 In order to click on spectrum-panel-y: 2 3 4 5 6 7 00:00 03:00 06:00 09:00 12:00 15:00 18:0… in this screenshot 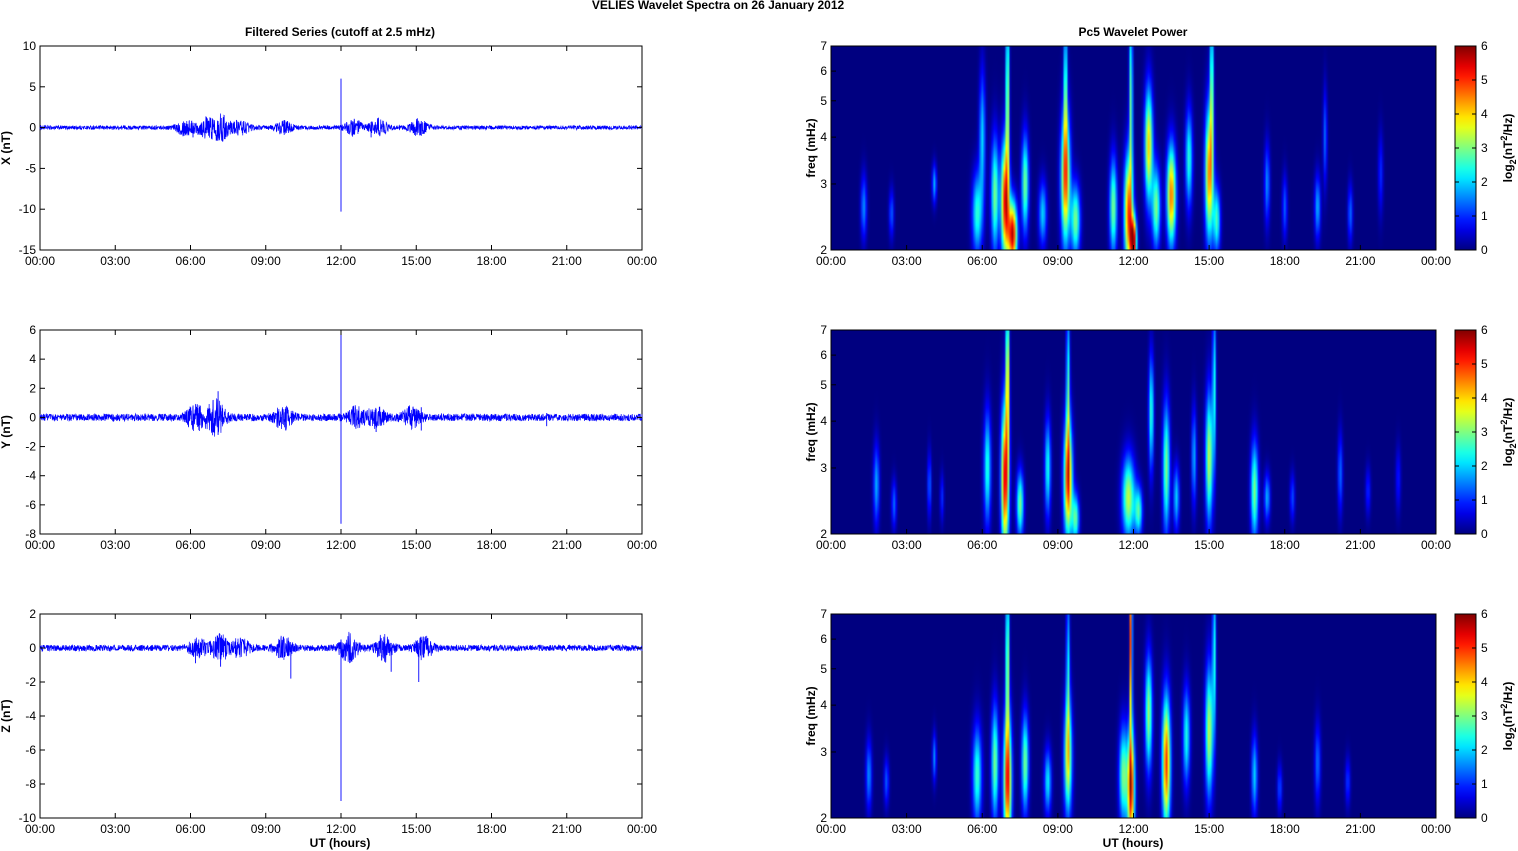, I will do `click(1161, 437)`.